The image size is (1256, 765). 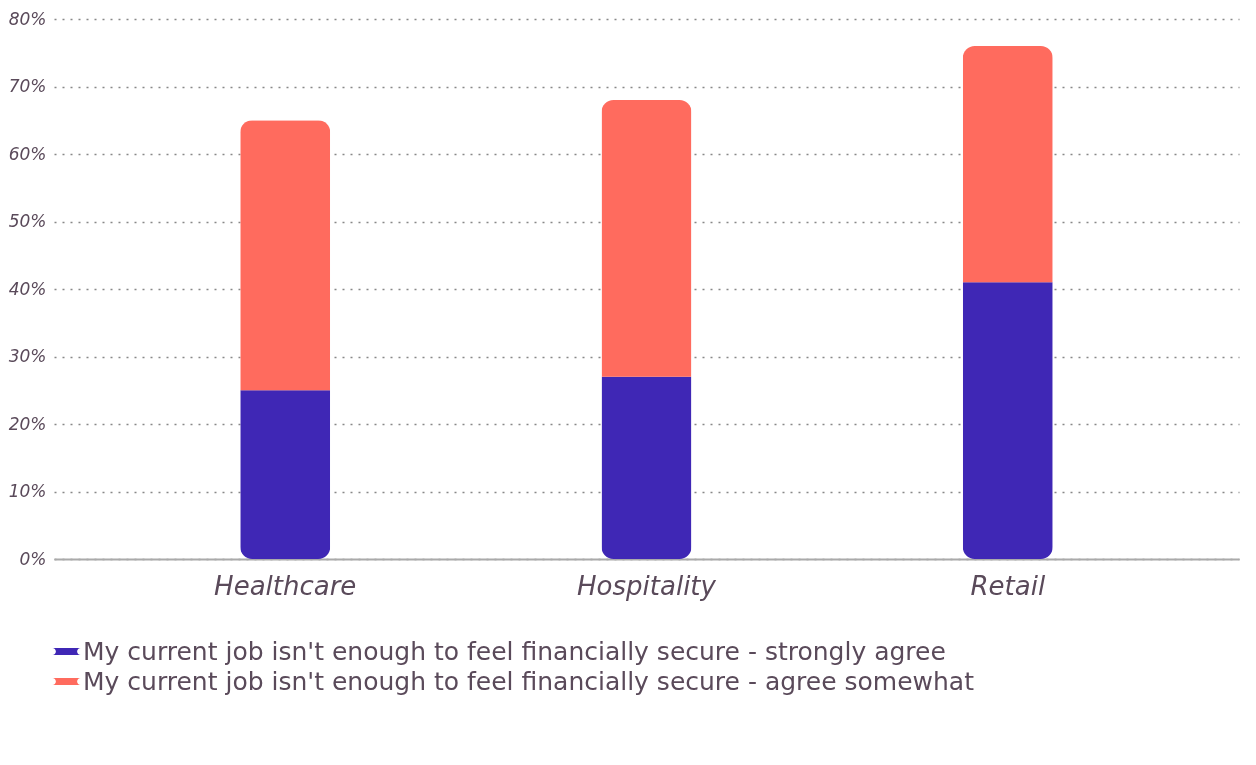 What do you see at coordinates (27, 288) in the screenshot?
I see `y-tick-label: 40%` at bounding box center [27, 288].